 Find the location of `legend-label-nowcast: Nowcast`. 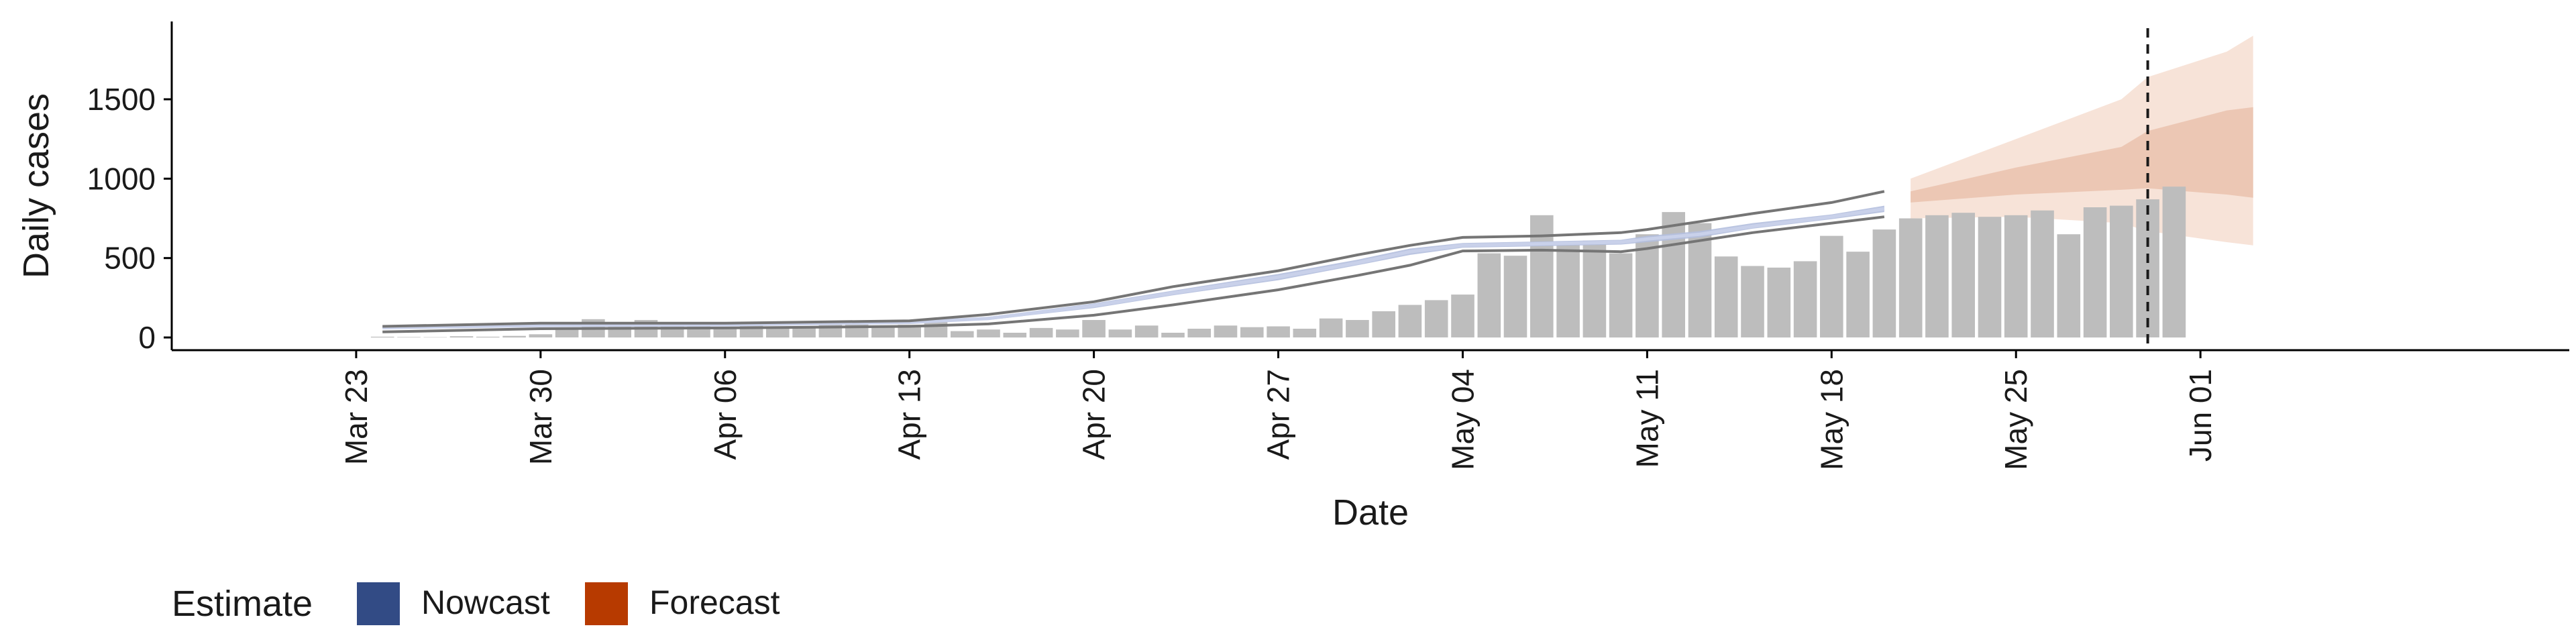

legend-label-nowcast: Nowcast is located at coordinates (485, 602).